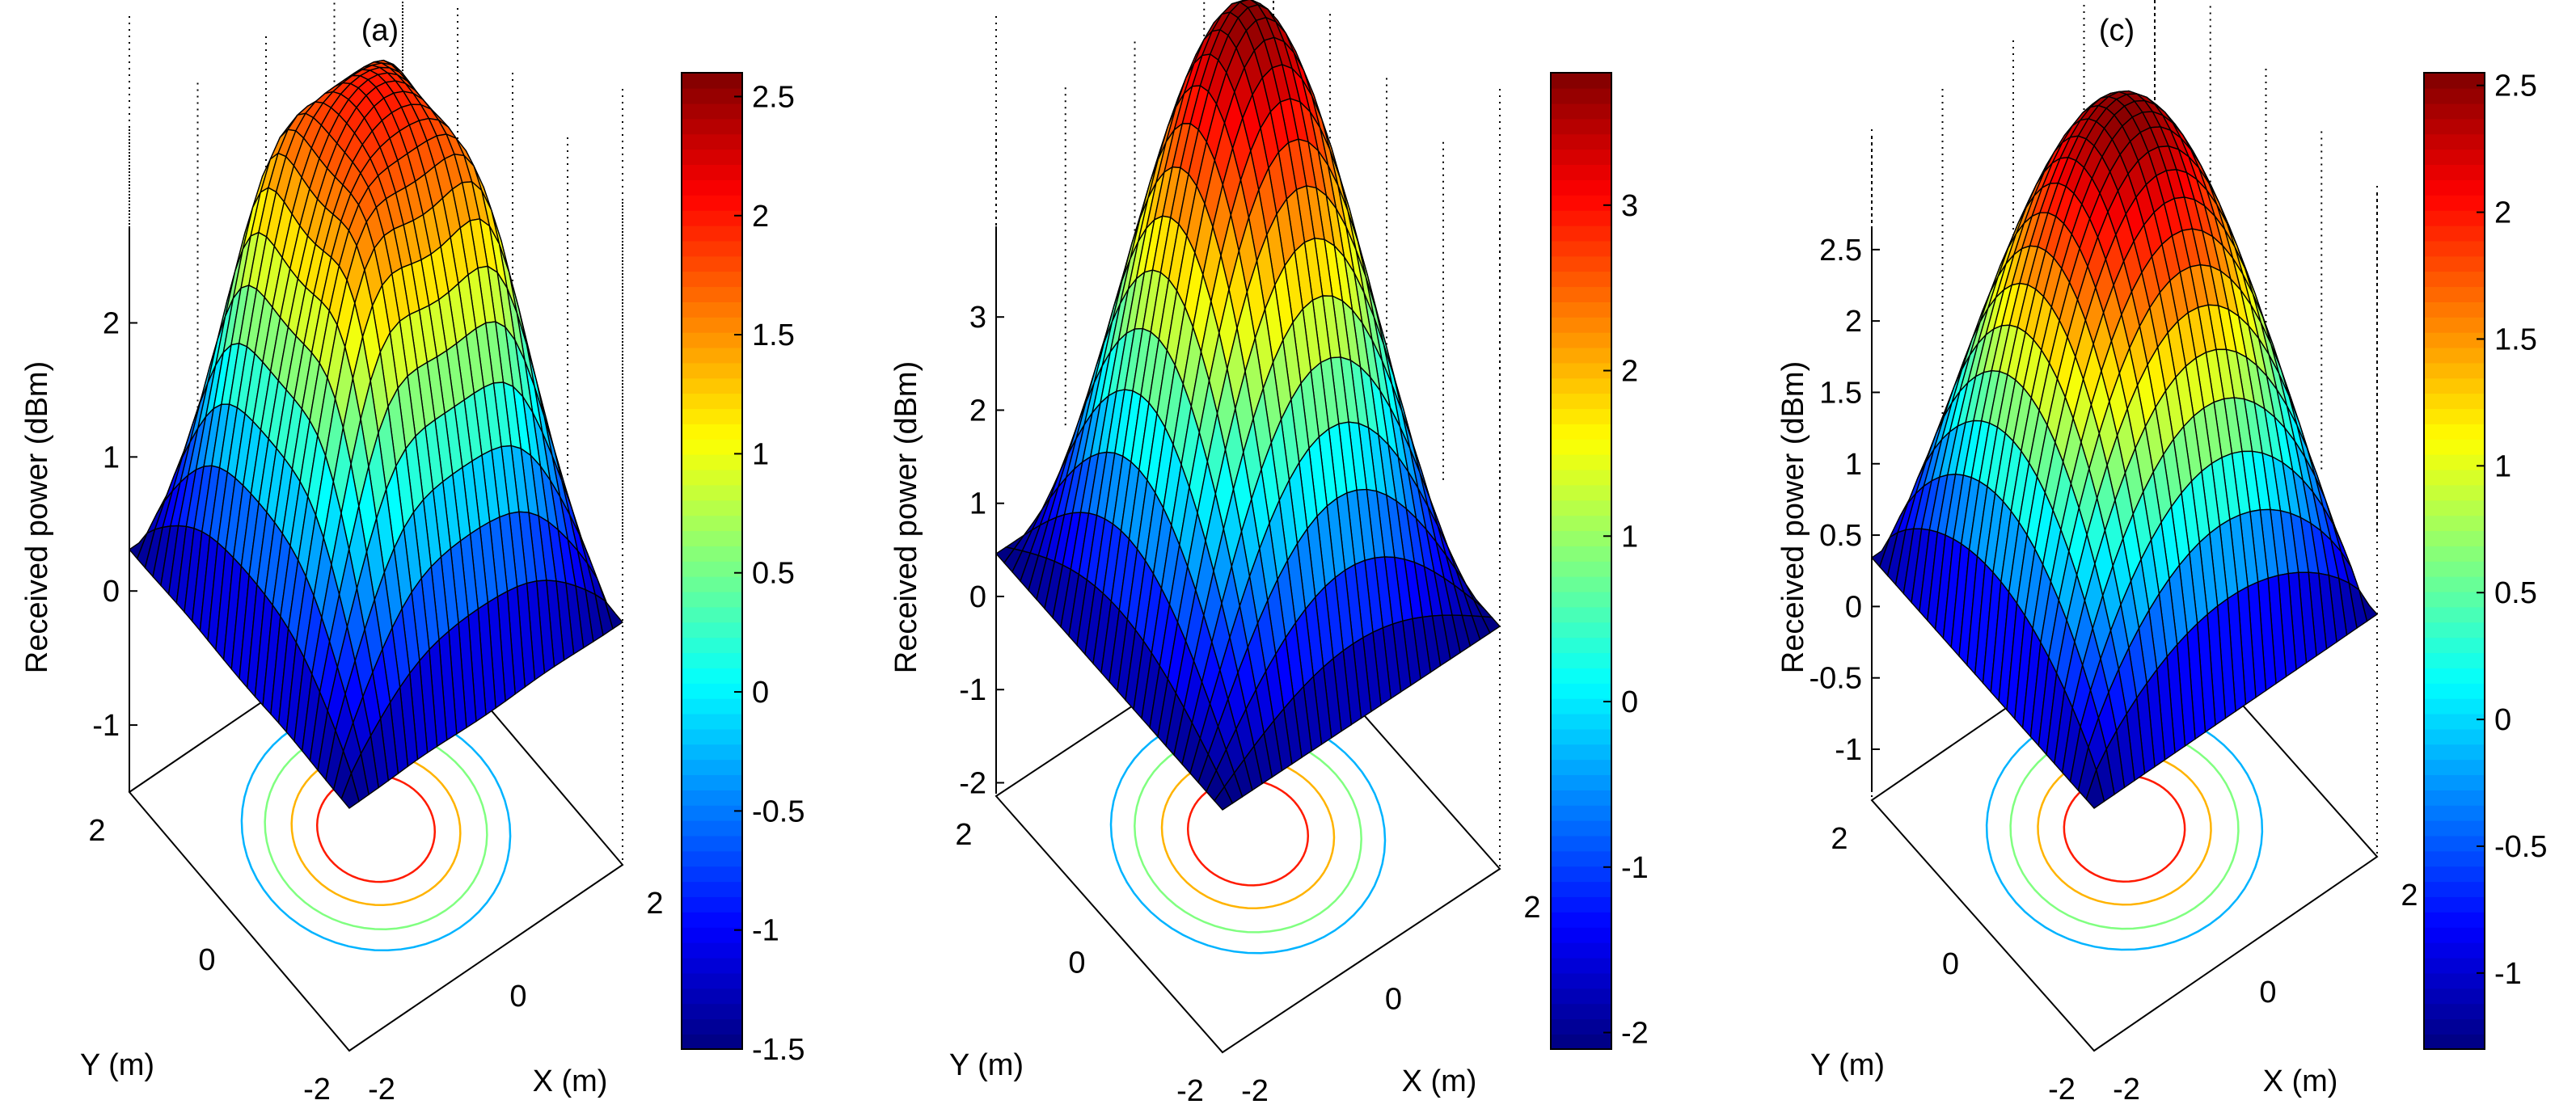 The width and height of the screenshot is (2576, 1117). What do you see at coordinates (963, 835) in the screenshot?
I see `y-tick-label: 2` at bounding box center [963, 835].